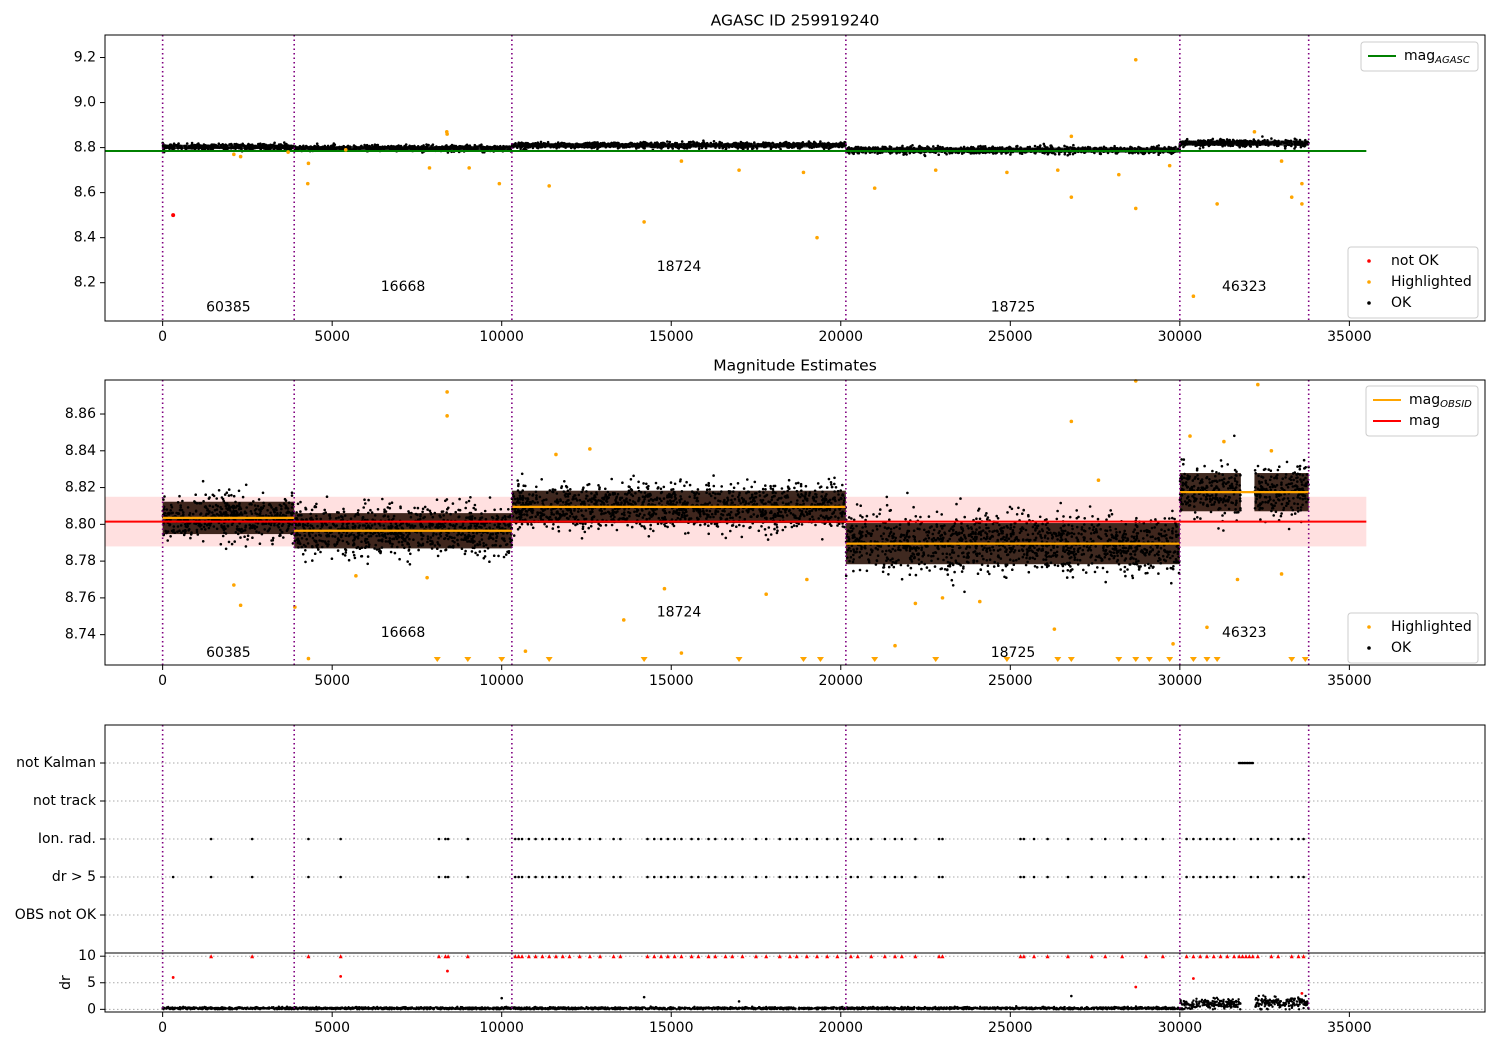  Describe the element at coordinates (332, 681) in the screenshot. I see `x-tick-label: 5000` at that location.